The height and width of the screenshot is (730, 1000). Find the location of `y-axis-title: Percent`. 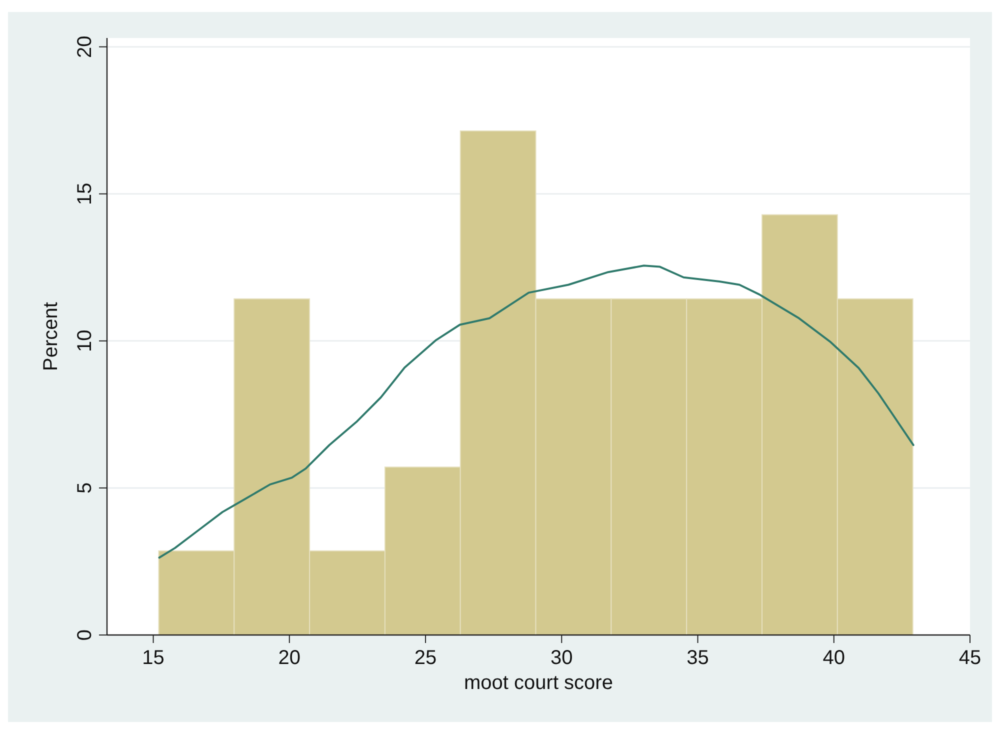

y-axis-title: Percent is located at coordinates (51, 336).